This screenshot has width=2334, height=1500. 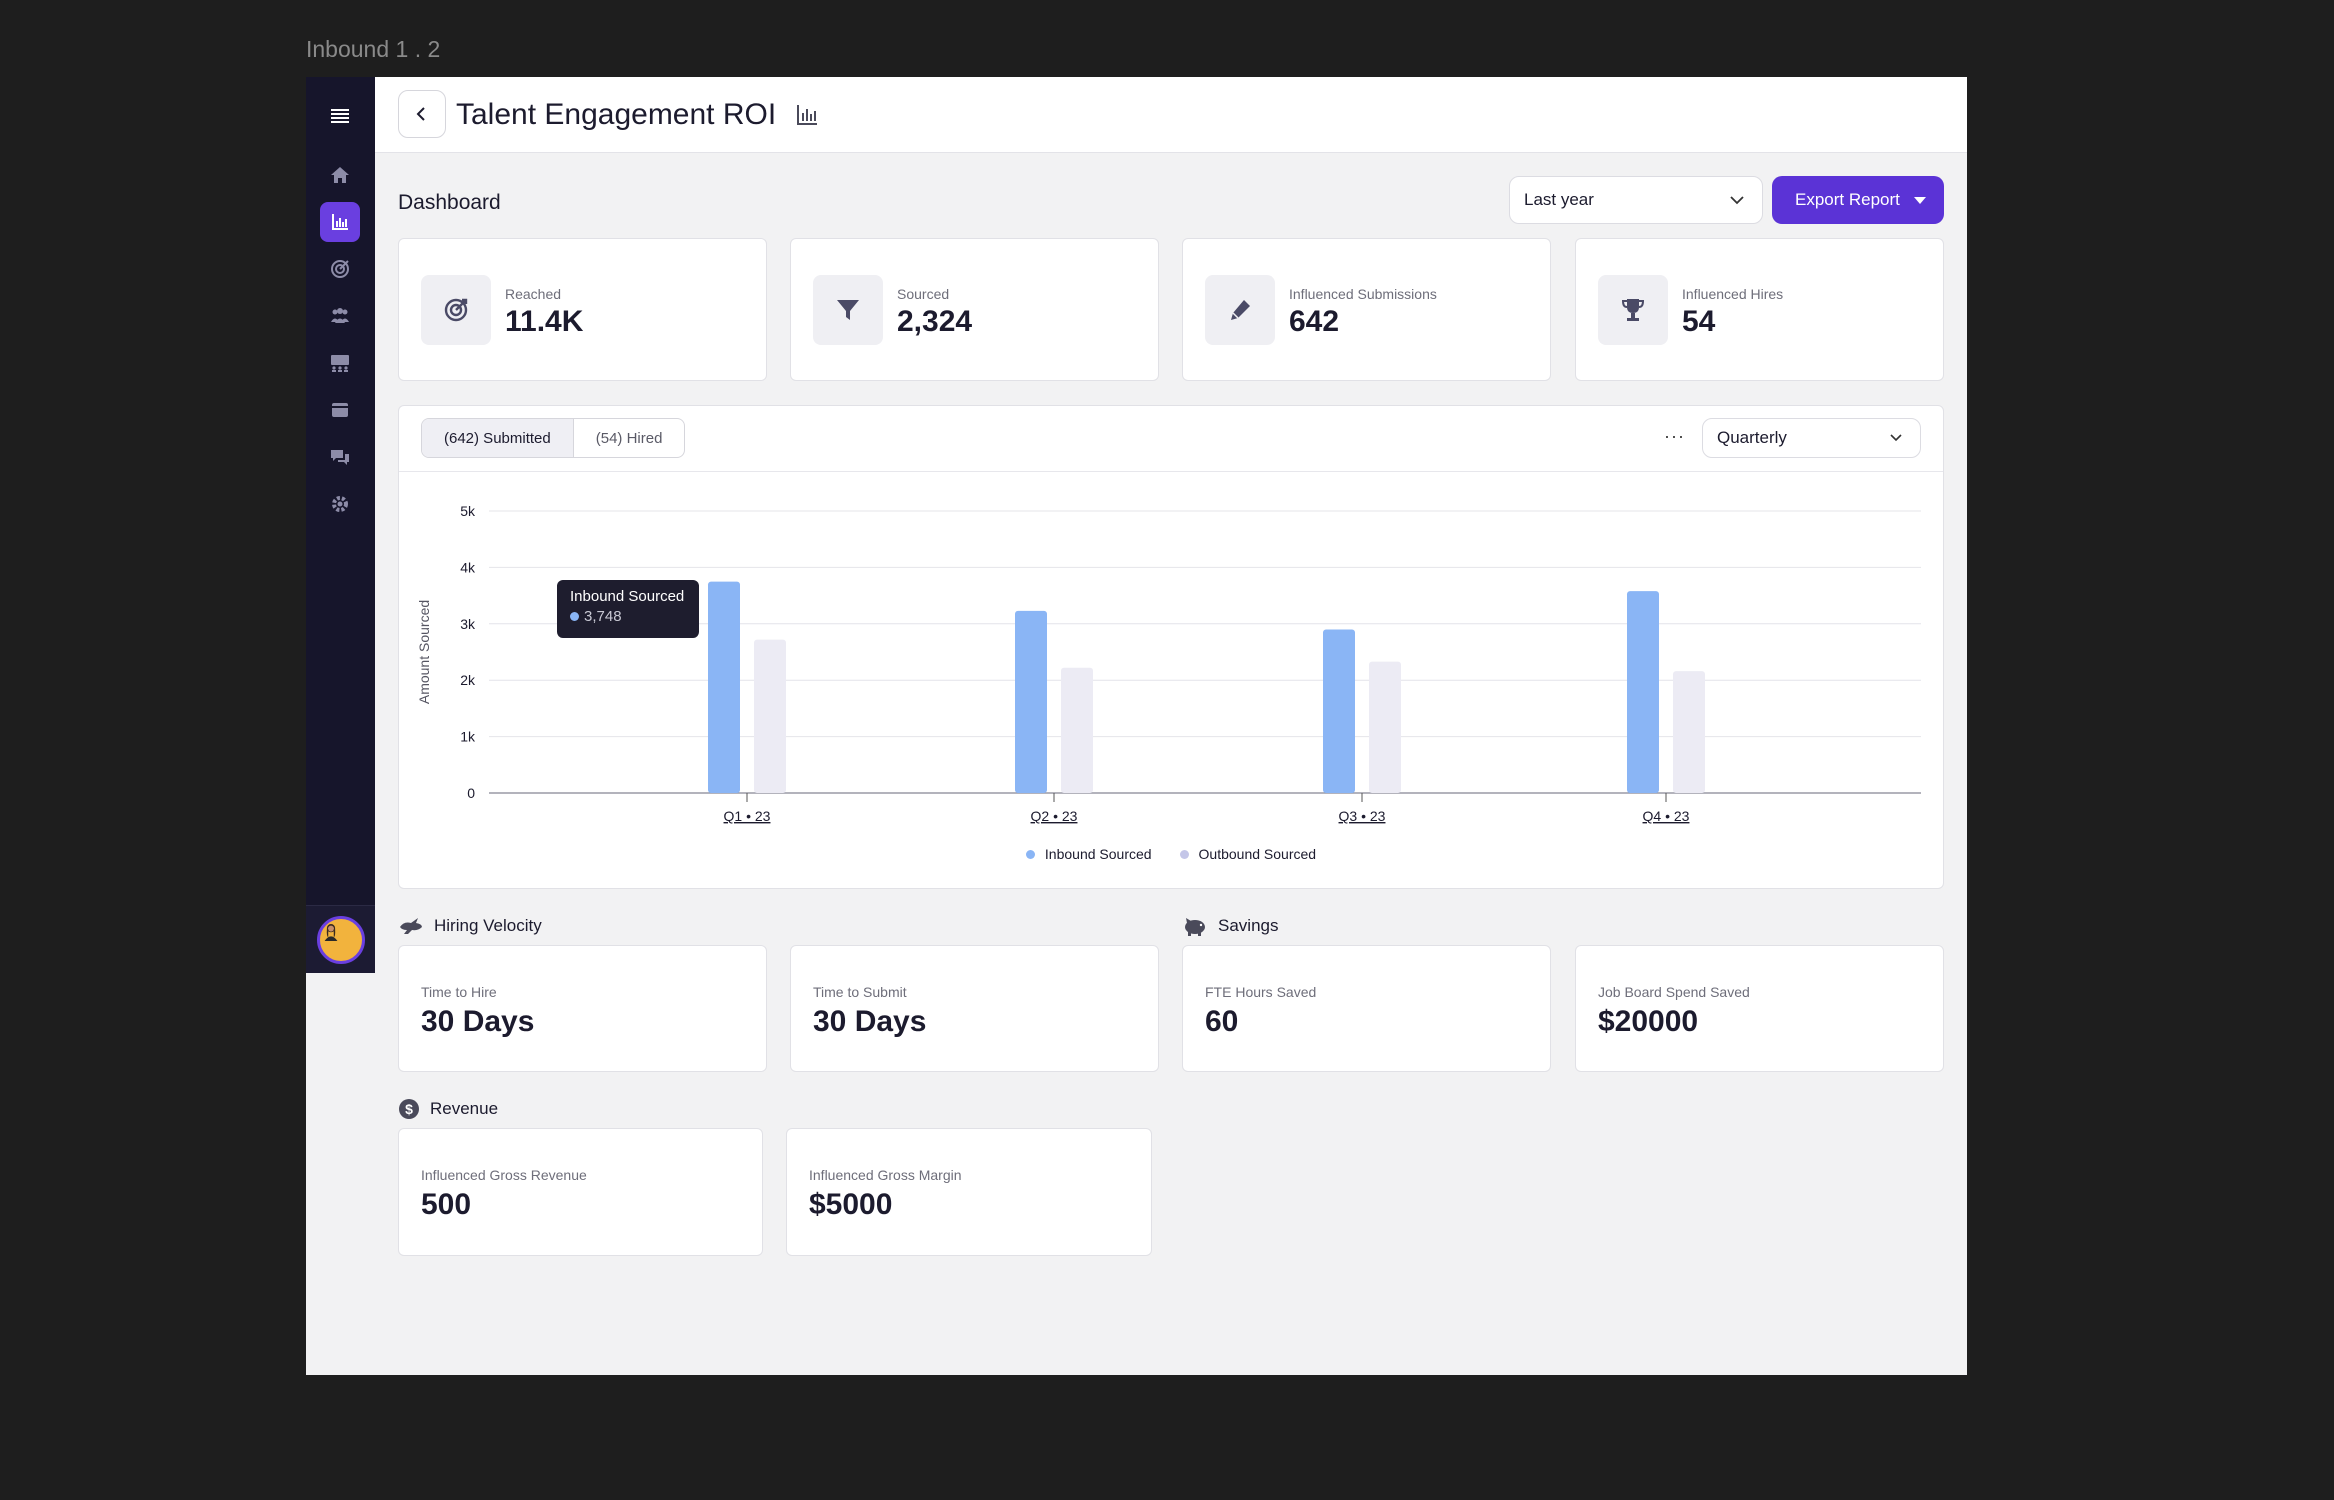 What do you see at coordinates (1633, 310) in the screenshot?
I see `trophy-icon` at bounding box center [1633, 310].